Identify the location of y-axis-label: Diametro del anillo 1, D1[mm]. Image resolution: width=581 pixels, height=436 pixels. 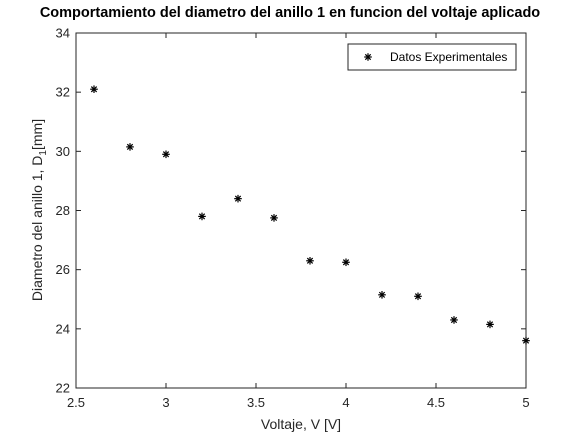
(39, 210).